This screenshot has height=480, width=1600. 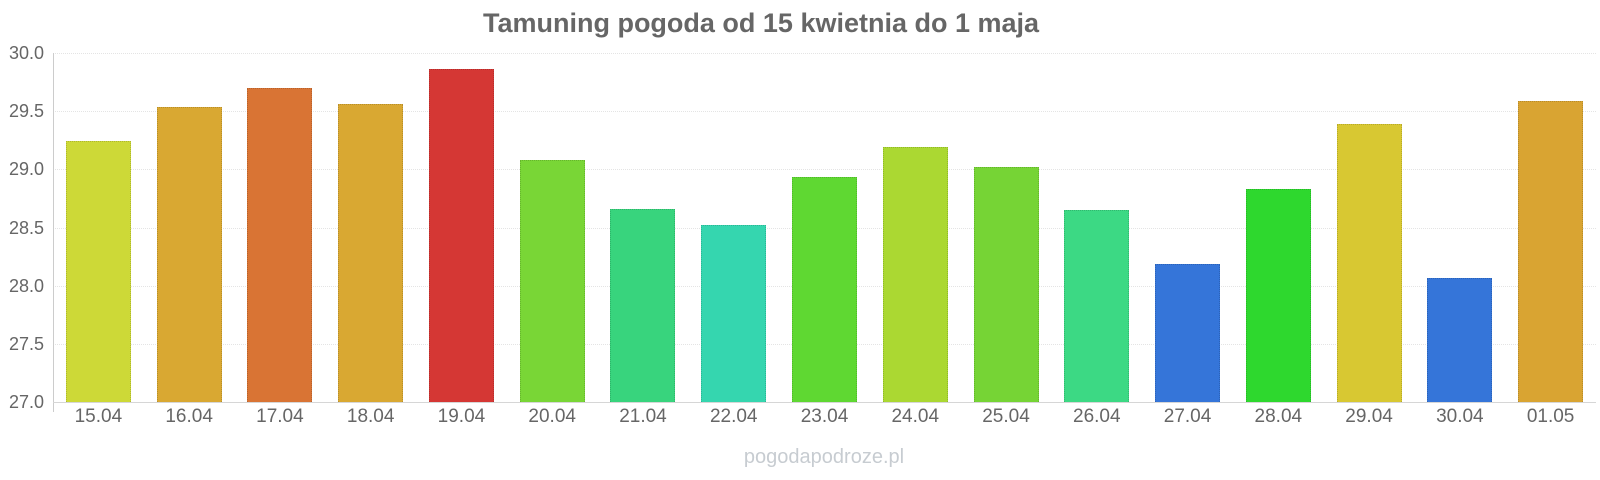 What do you see at coordinates (1006, 416) in the screenshot?
I see `x-axis-label-25-04: 25.04` at bounding box center [1006, 416].